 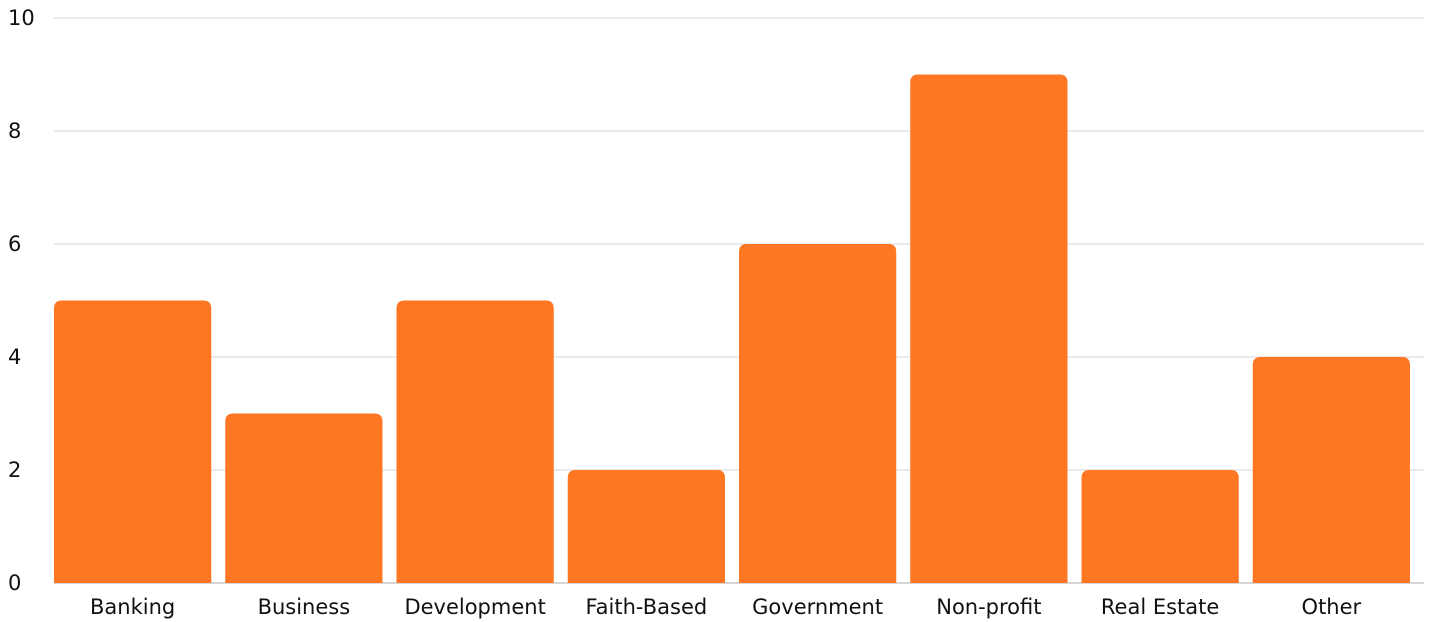 What do you see at coordinates (647, 607) in the screenshot?
I see `x-tick-label: Faith-Based` at bounding box center [647, 607].